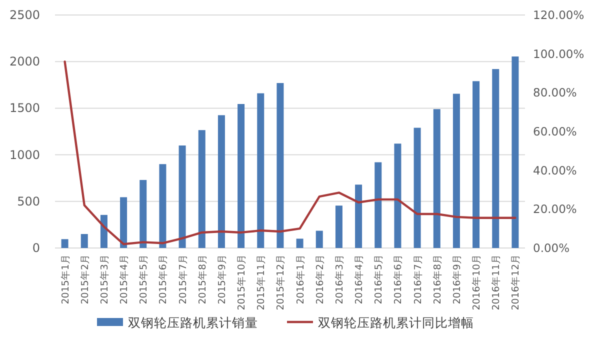 The image size is (600, 349). Describe the element at coordinates (36, 248) in the screenshot. I see `y-tick-label: 0` at that location.